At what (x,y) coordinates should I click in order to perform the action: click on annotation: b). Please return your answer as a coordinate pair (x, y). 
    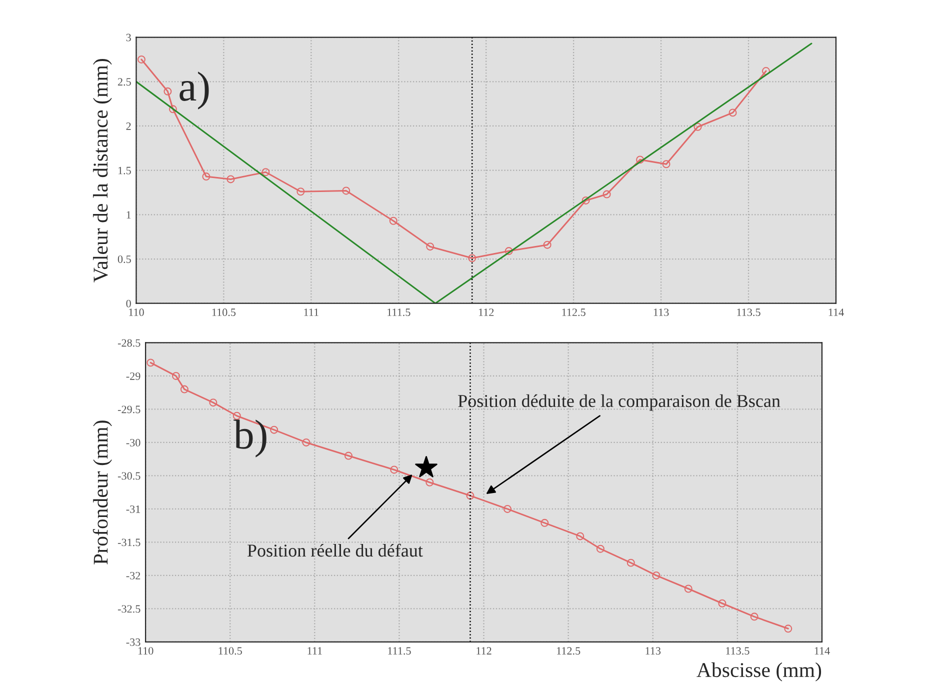
    Looking at the image, I should click on (249, 439).